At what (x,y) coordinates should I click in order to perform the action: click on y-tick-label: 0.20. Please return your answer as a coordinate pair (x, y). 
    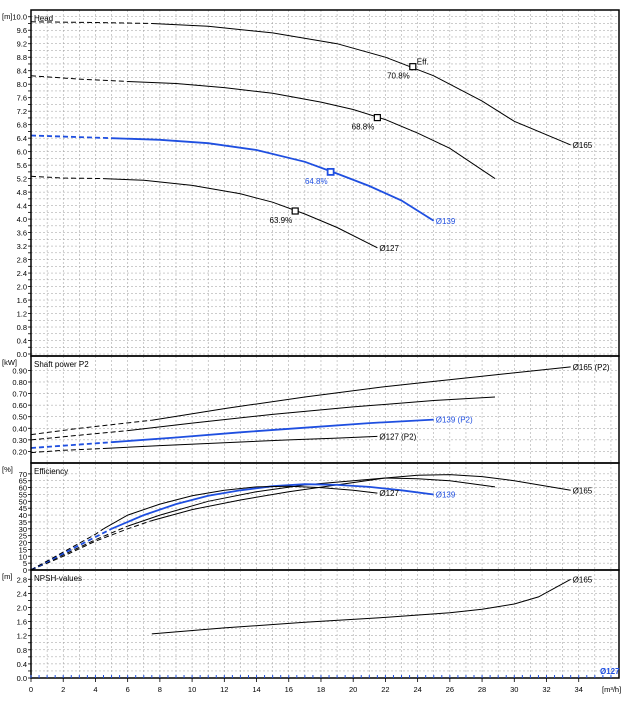
    Looking at the image, I should click on (19, 451).